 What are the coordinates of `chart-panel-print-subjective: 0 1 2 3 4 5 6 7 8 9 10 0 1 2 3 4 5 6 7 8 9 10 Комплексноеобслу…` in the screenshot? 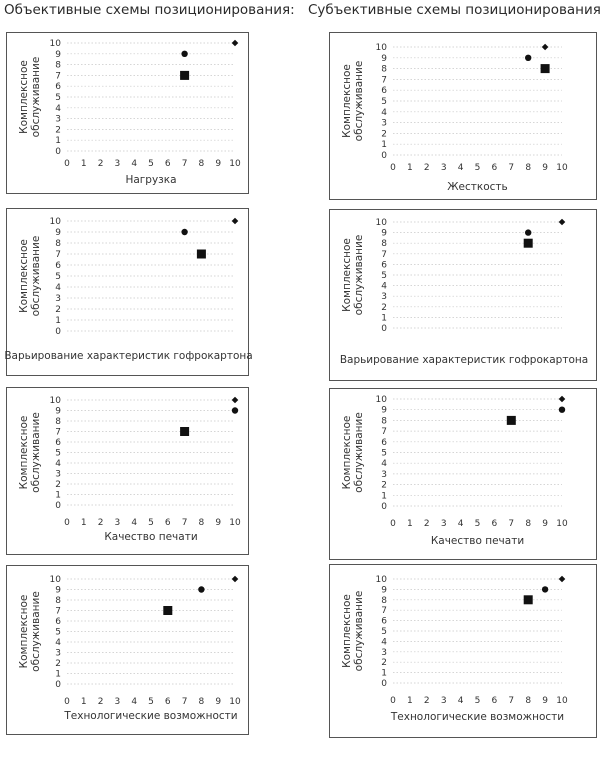 It's located at (463, 474).